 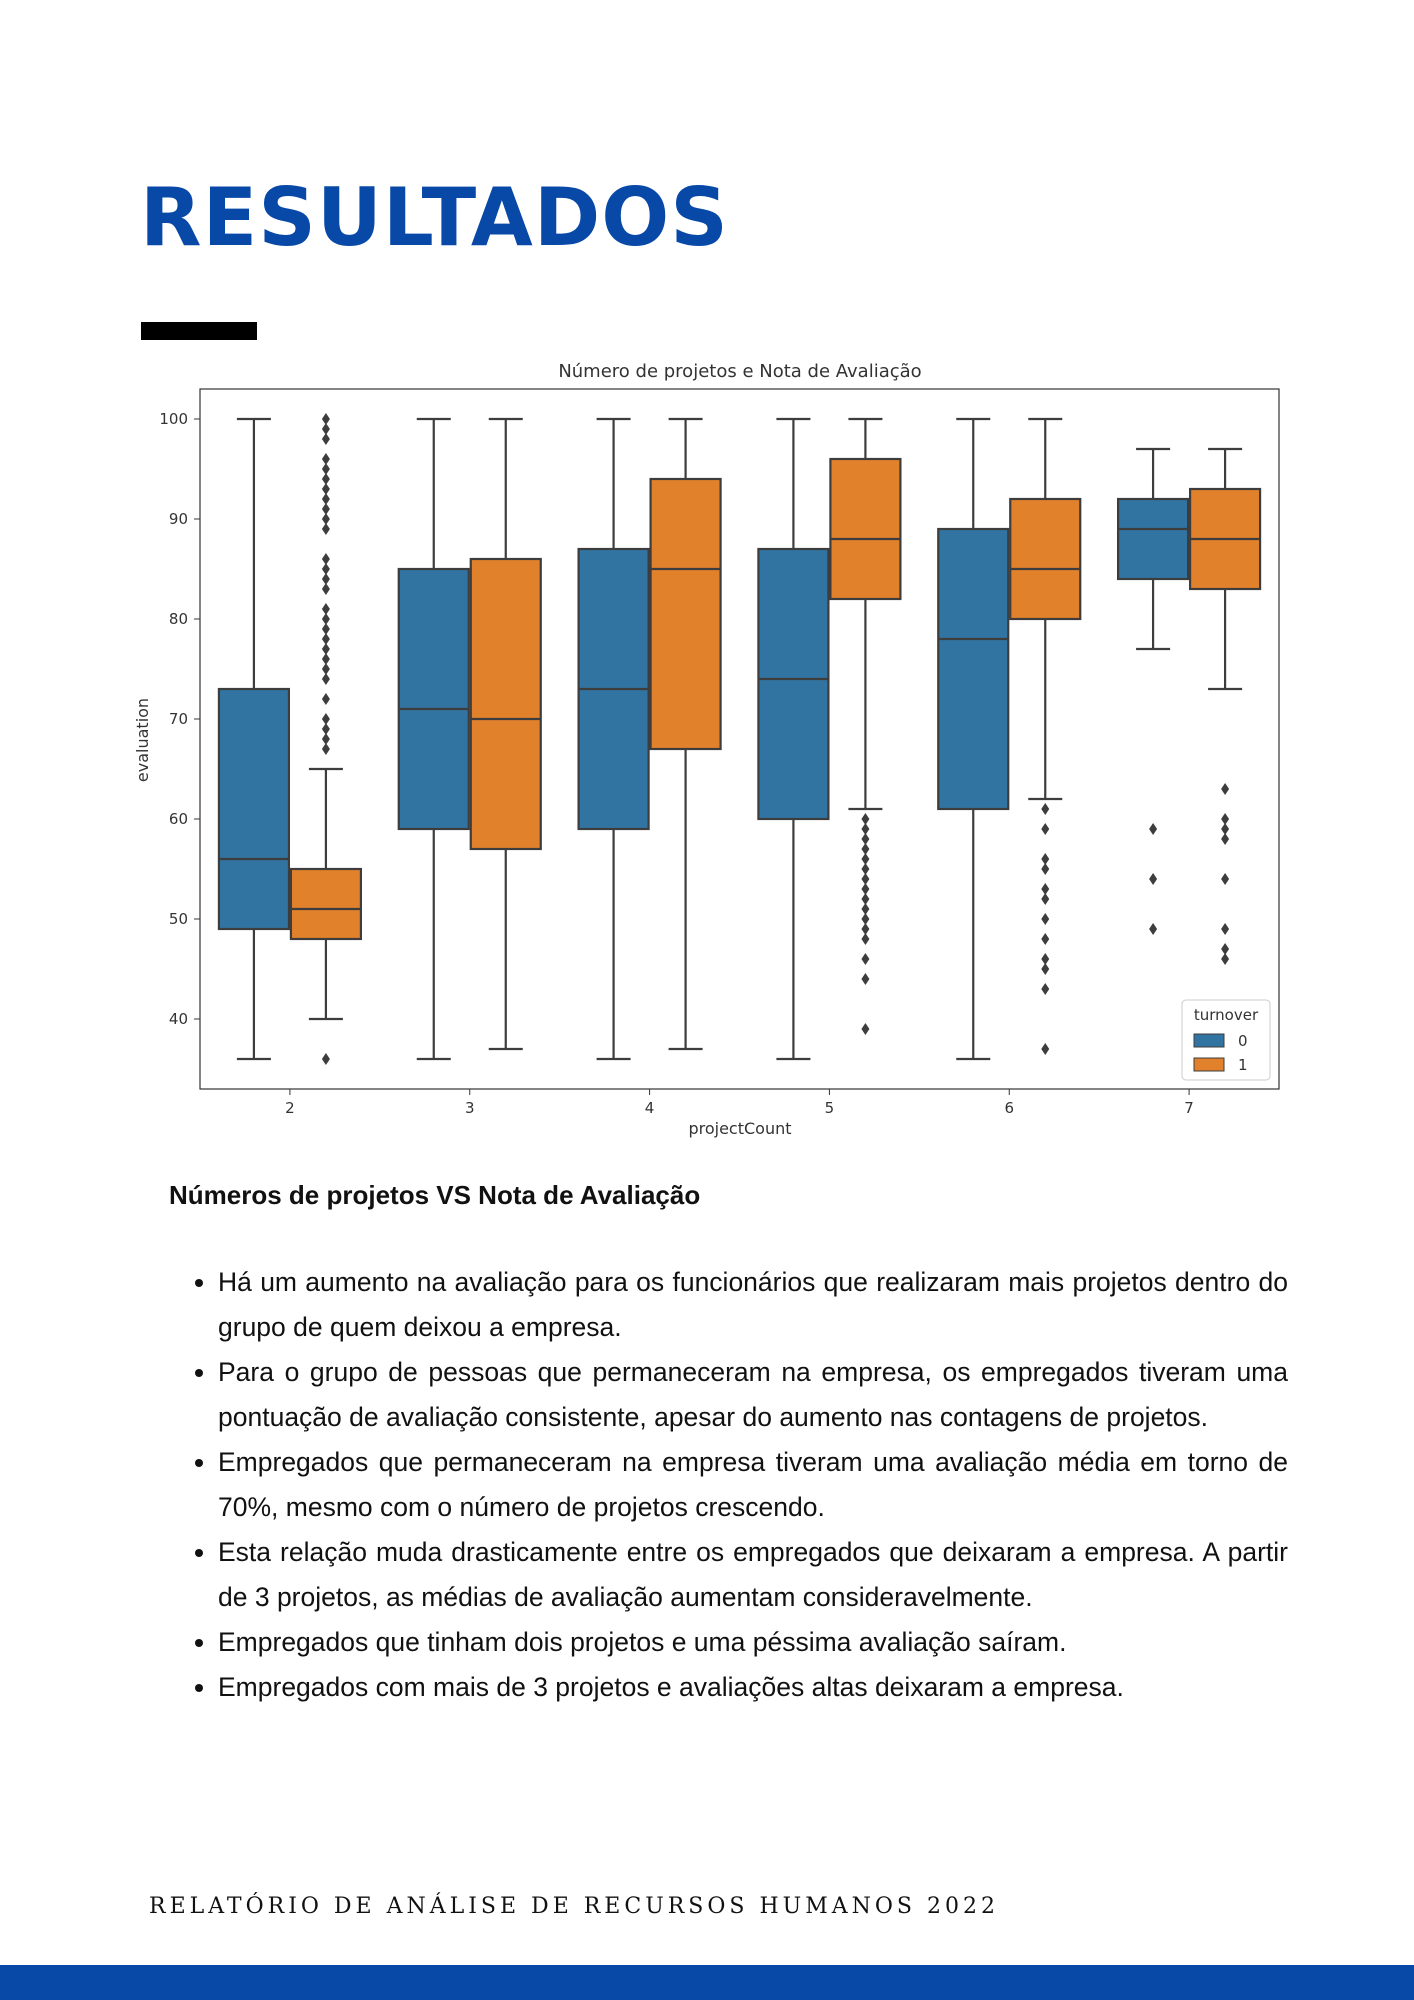 What do you see at coordinates (739, 371) in the screenshot?
I see `chart-title: Número de projetos e Nota de Avaliação` at bounding box center [739, 371].